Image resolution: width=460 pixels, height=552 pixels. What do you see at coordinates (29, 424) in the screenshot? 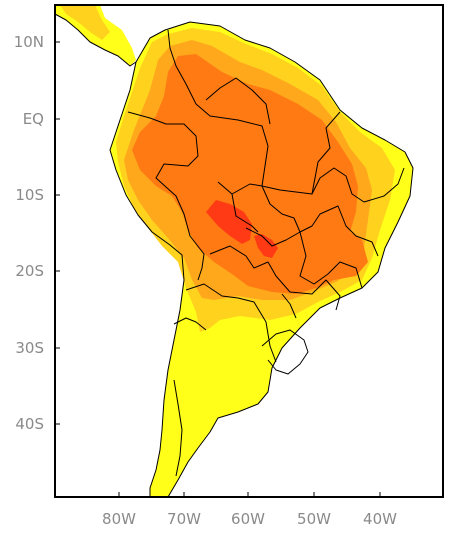
I see `y-tick-label: 40S` at bounding box center [29, 424].